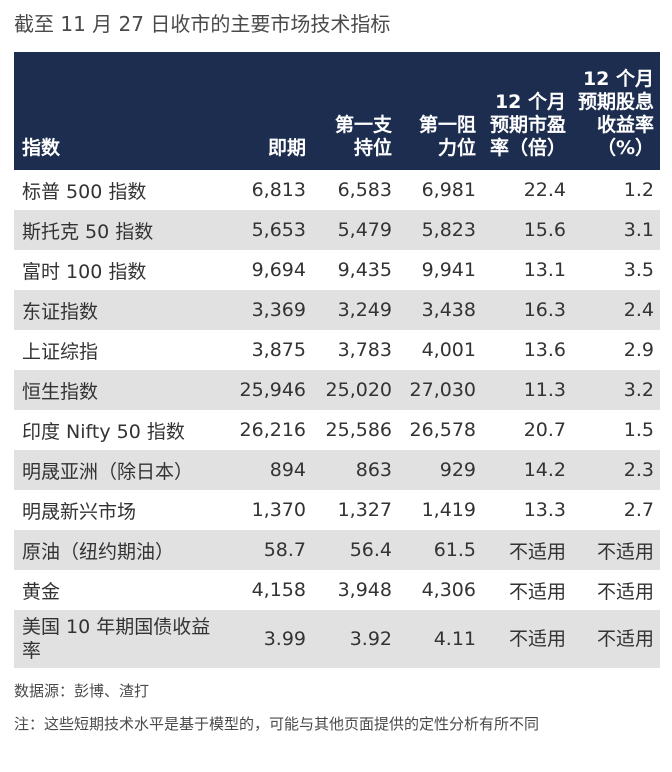 The image size is (672, 772). Describe the element at coordinates (370, 550) in the screenshot. I see `cell-first-support: 56.4` at that location.